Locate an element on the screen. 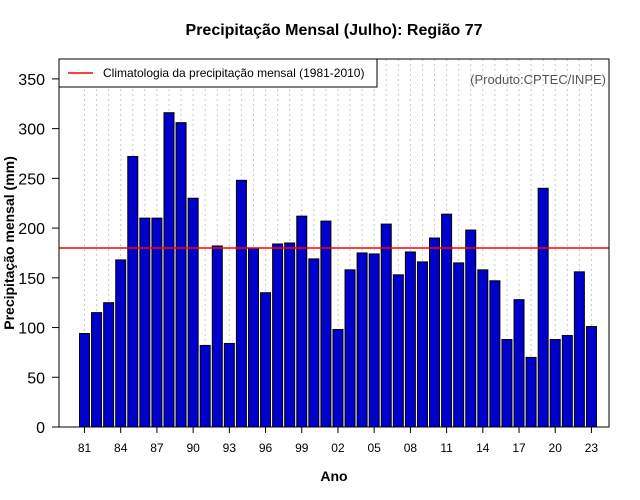 The width and height of the screenshot is (640, 500). source-annotation: (Produto:CPTEC/INPE) is located at coordinates (538, 79).